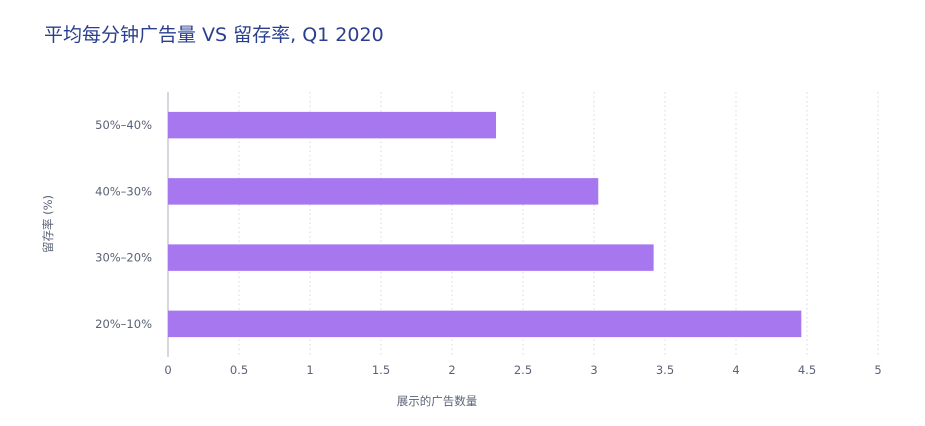 Image resolution: width=925 pixels, height=426 pixels. Describe the element at coordinates (239, 370) in the screenshot. I see `x-tick-label: 0.5` at that location.